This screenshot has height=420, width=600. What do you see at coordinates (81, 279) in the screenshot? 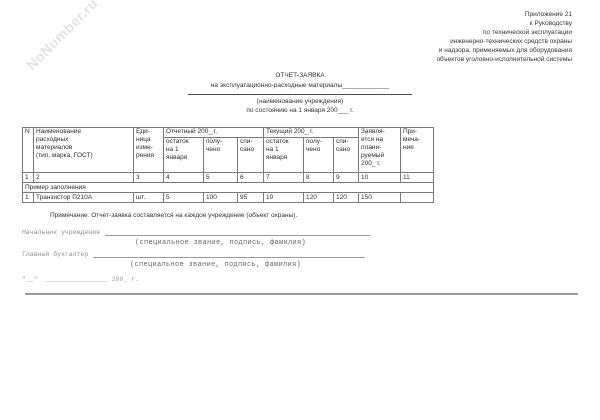
I see `date-placeholder-line: "__" ________________ 200_ г.` at bounding box center [81, 279].